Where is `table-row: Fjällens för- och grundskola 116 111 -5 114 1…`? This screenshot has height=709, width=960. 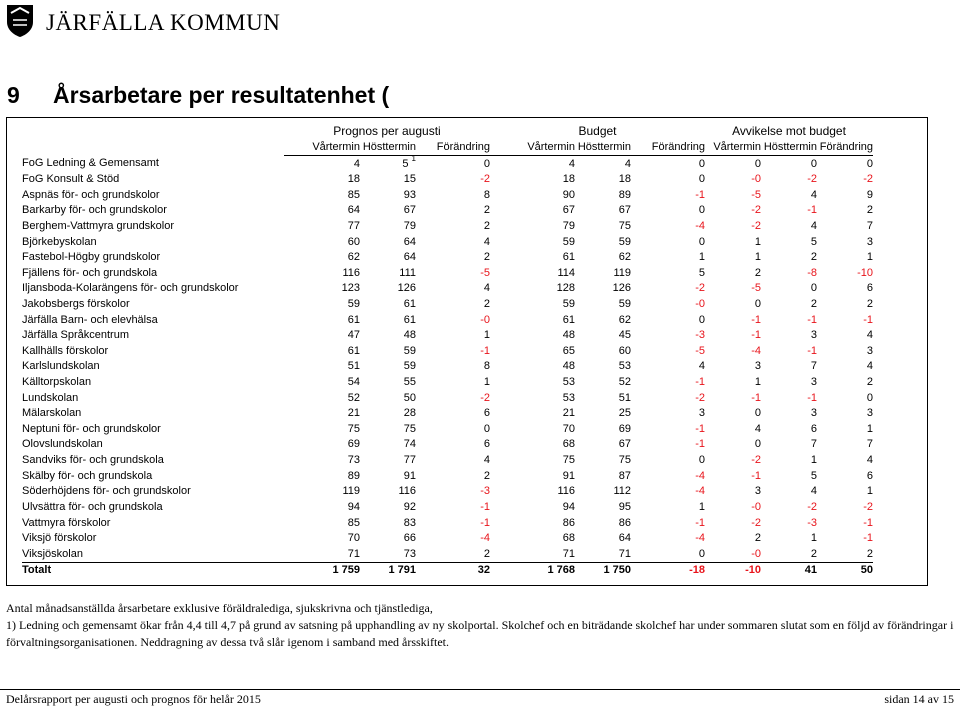
table-row: Fjällens för- och grundskola 116 111 -5 114 1… is located at coordinates (447, 273).